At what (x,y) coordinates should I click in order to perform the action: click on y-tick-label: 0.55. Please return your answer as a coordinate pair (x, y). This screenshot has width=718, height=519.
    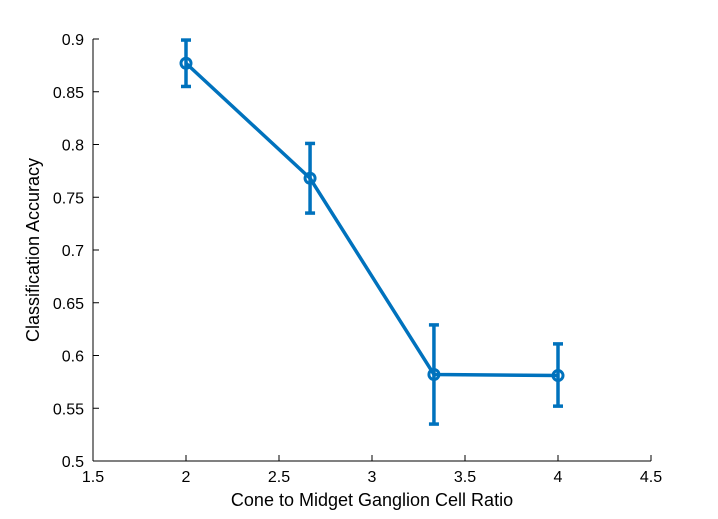
    Looking at the image, I should click on (68, 409).